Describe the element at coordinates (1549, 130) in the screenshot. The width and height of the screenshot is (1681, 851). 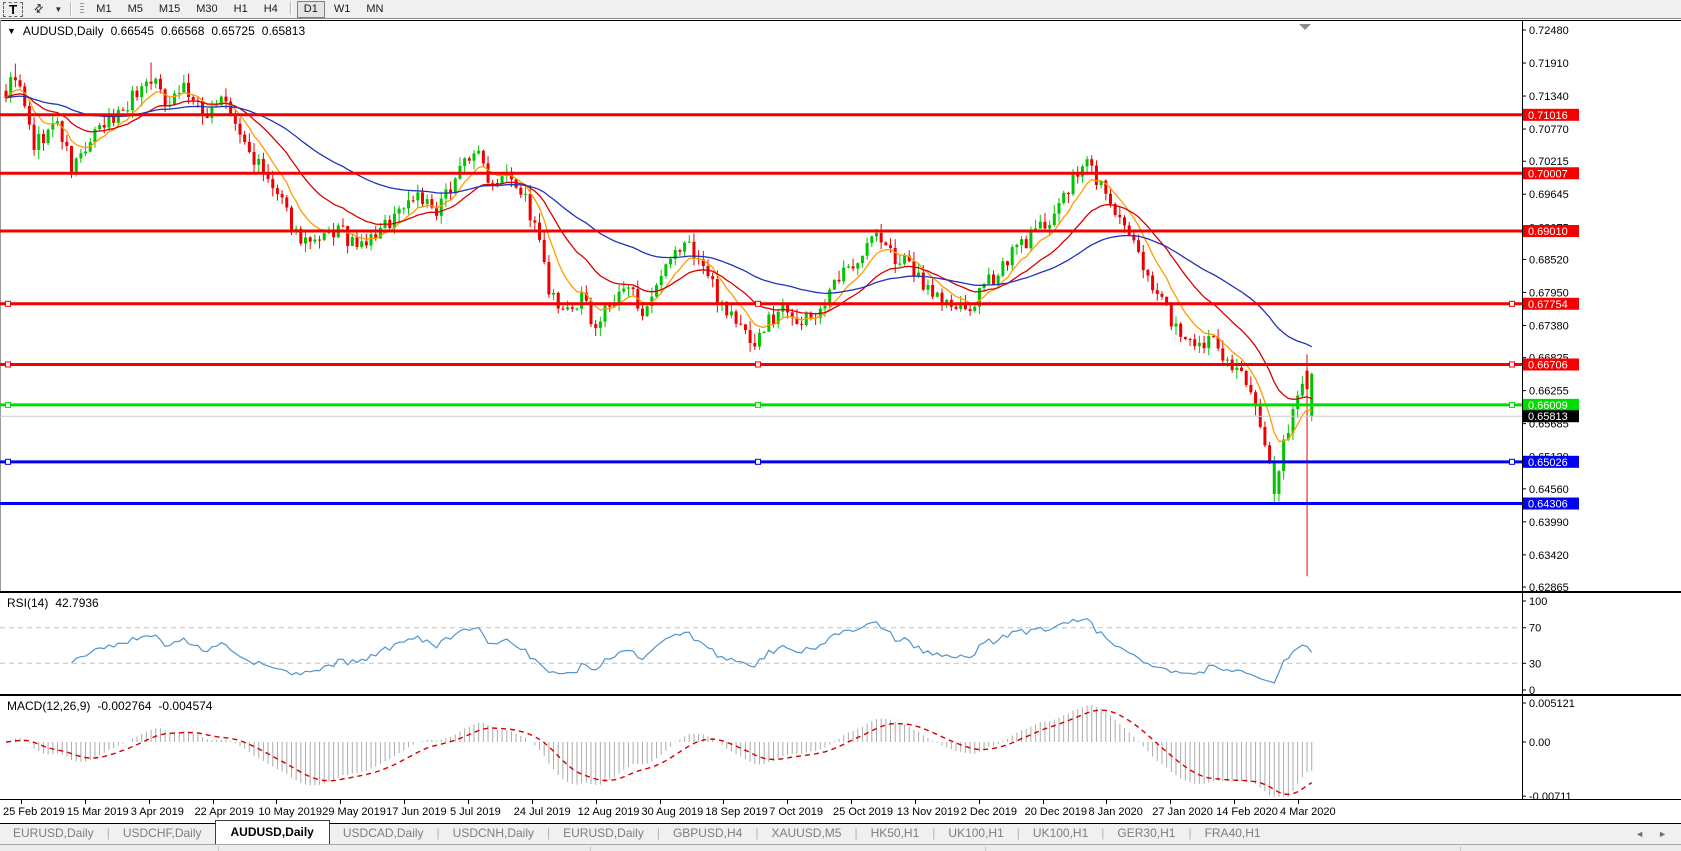
I see `price-axis-tick: 0.70770` at that location.